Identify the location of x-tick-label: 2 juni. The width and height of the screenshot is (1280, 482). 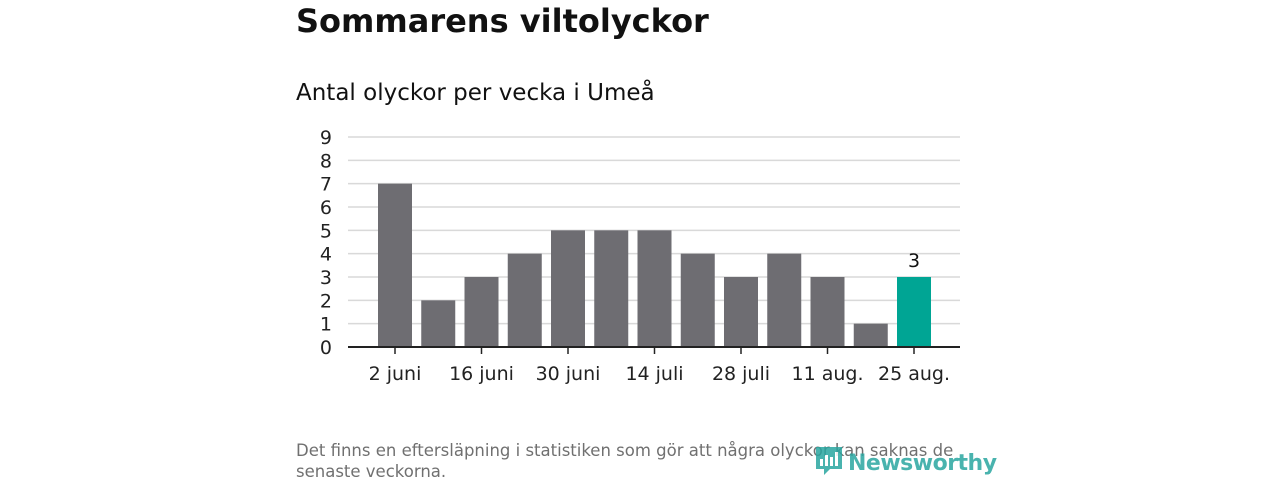
(395, 374).